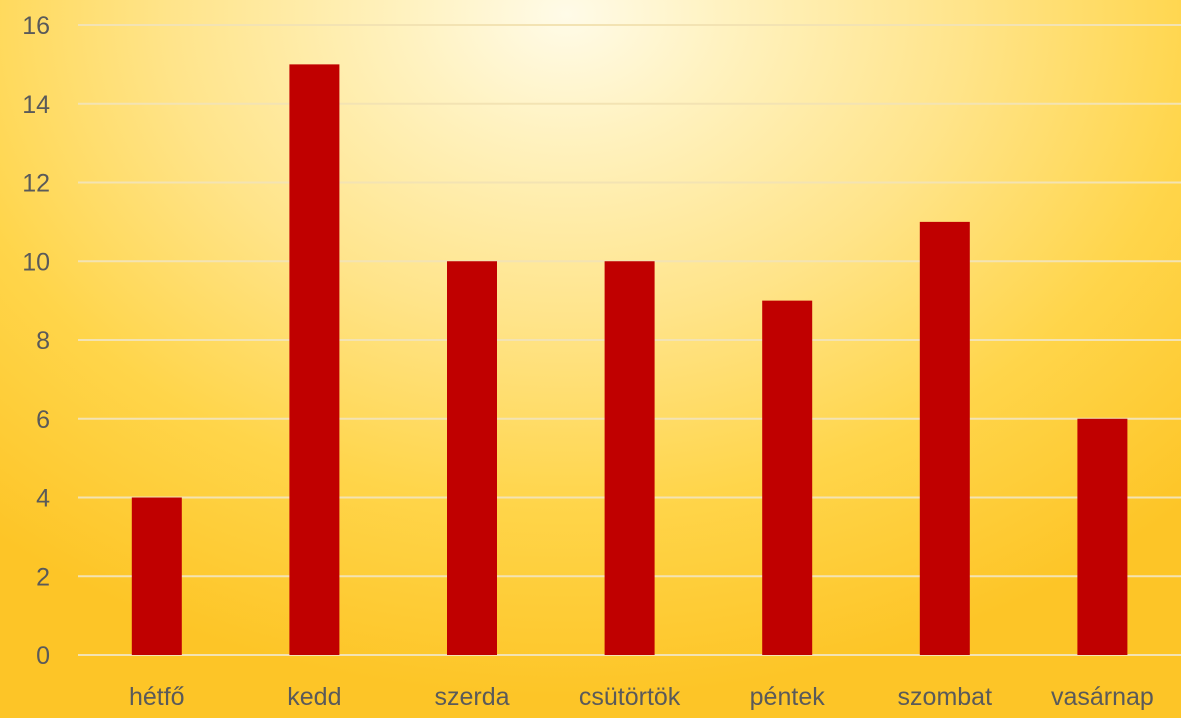 This screenshot has height=718, width=1181. I want to click on x-category-label: péntek, so click(788, 697).